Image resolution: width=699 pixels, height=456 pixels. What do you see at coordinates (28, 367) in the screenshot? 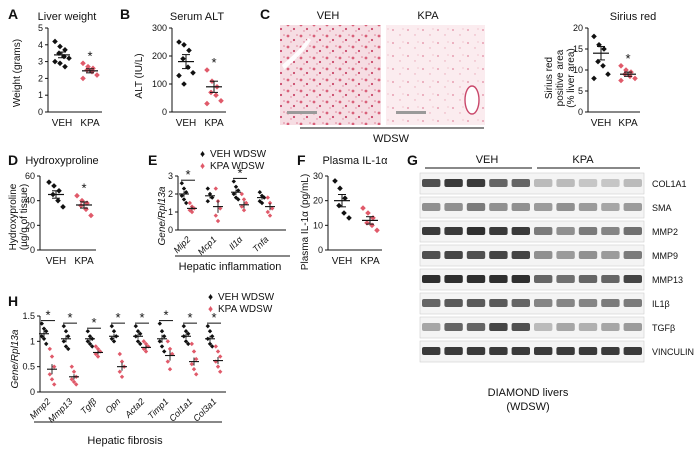
I see `y-tick-label: 0.5` at bounding box center [28, 367].